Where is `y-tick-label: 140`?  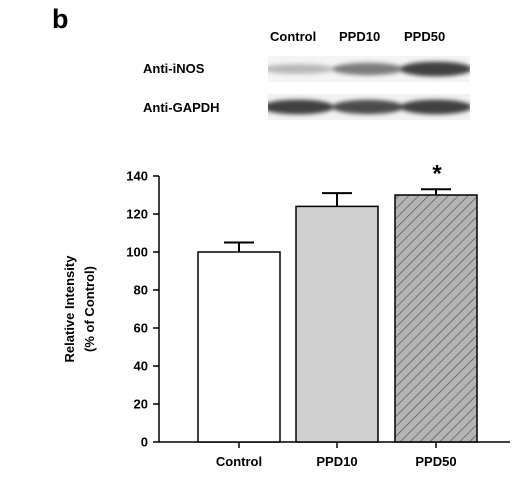 y-tick-label: 140 is located at coordinates (137, 176).